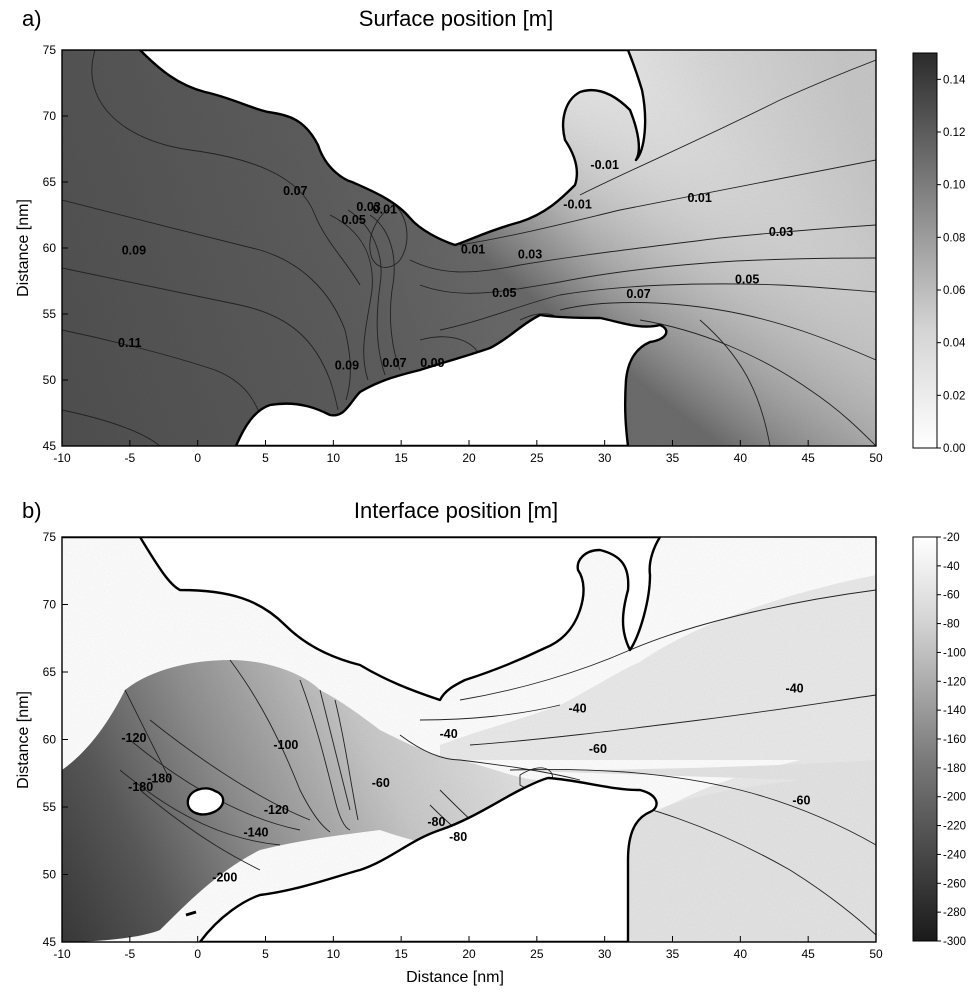 The image size is (976, 993). What do you see at coordinates (469, 954) in the screenshot?
I see `panel-b-xtick-label: 20` at bounding box center [469, 954].